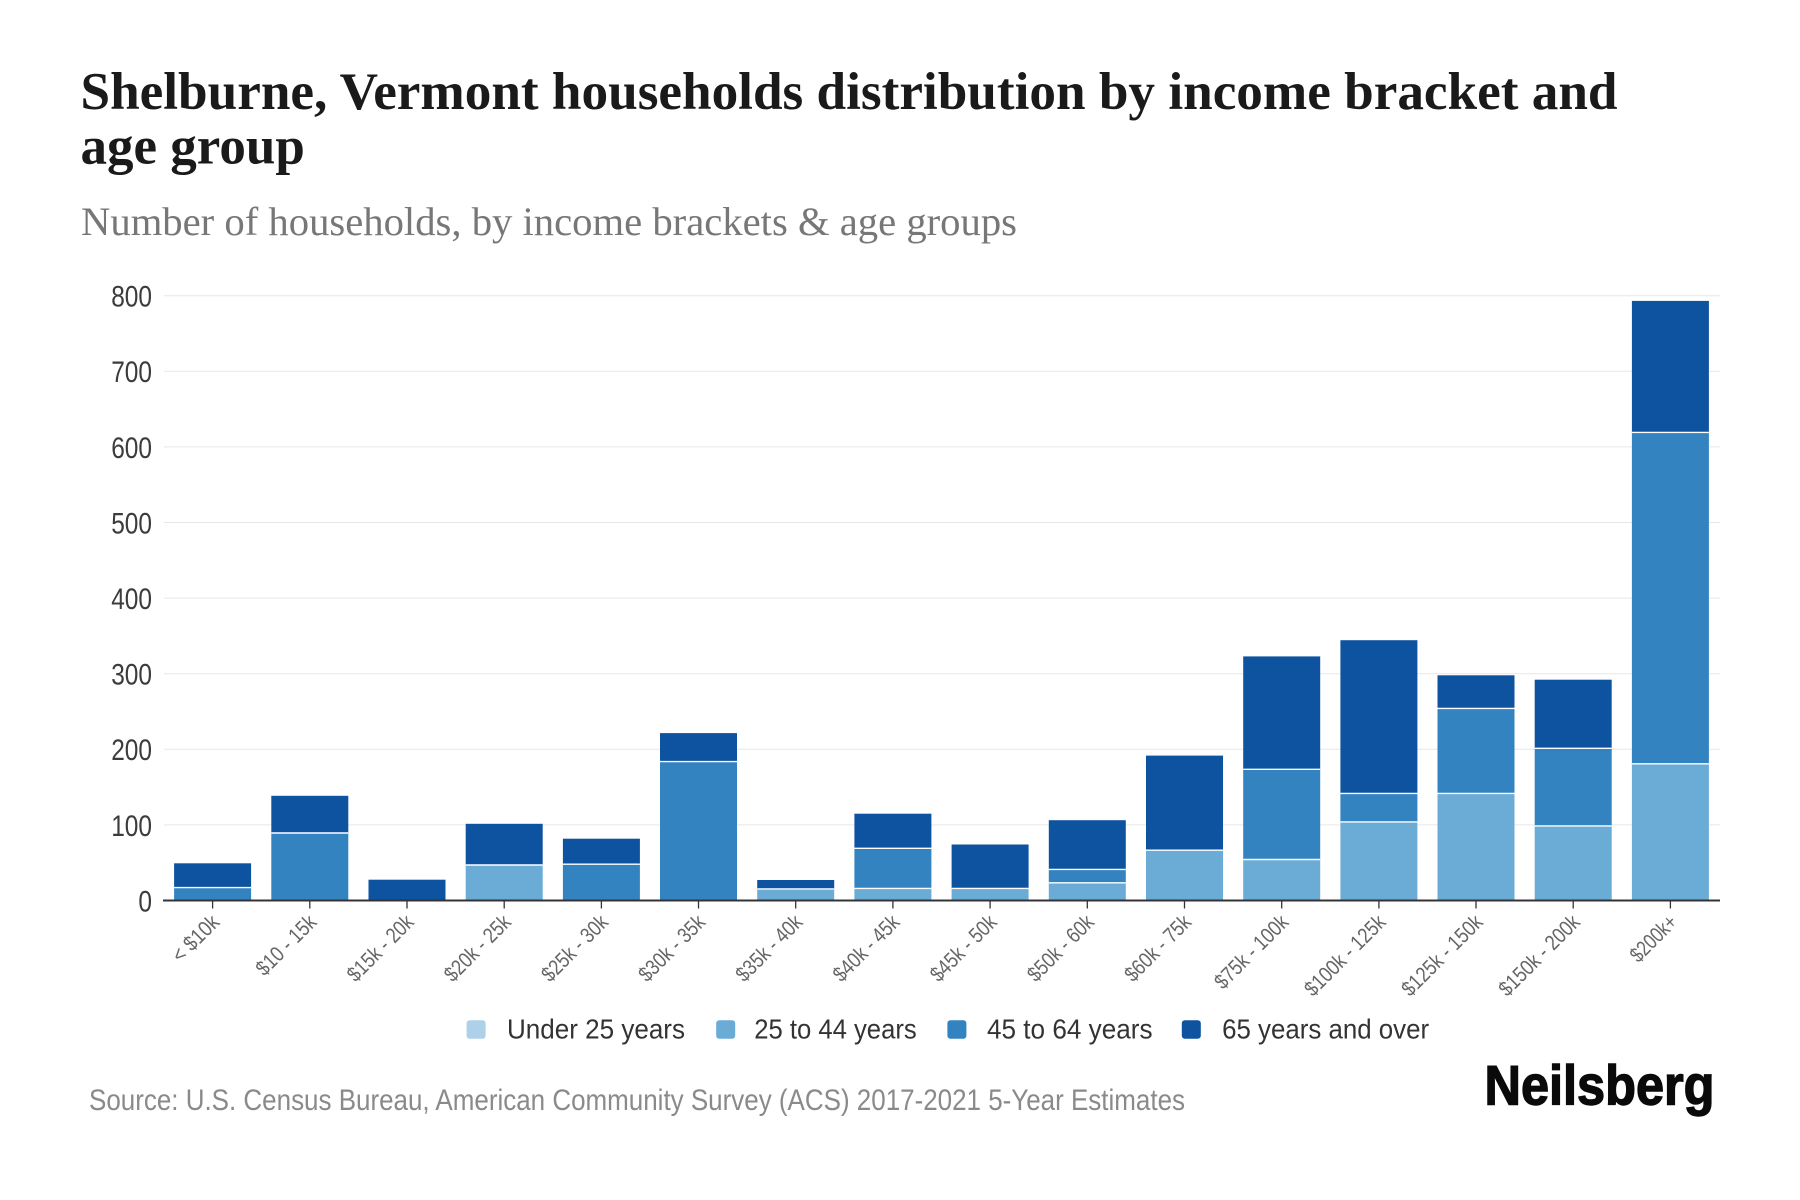 This screenshot has width=1800, height=1200. Describe the element at coordinates (131, 372) in the screenshot. I see `svg-text: 700` at that location.